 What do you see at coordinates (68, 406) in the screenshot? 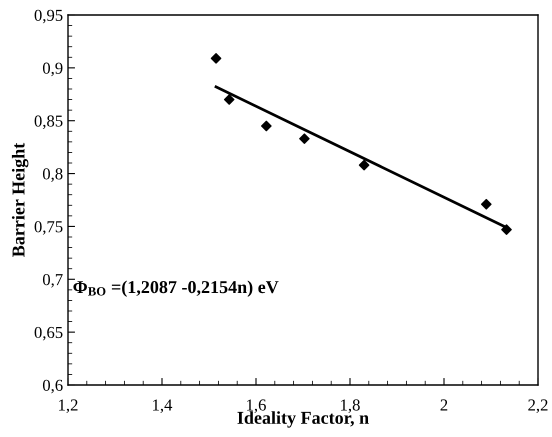
I see `x-tick-label: 1,2` at bounding box center [68, 406].